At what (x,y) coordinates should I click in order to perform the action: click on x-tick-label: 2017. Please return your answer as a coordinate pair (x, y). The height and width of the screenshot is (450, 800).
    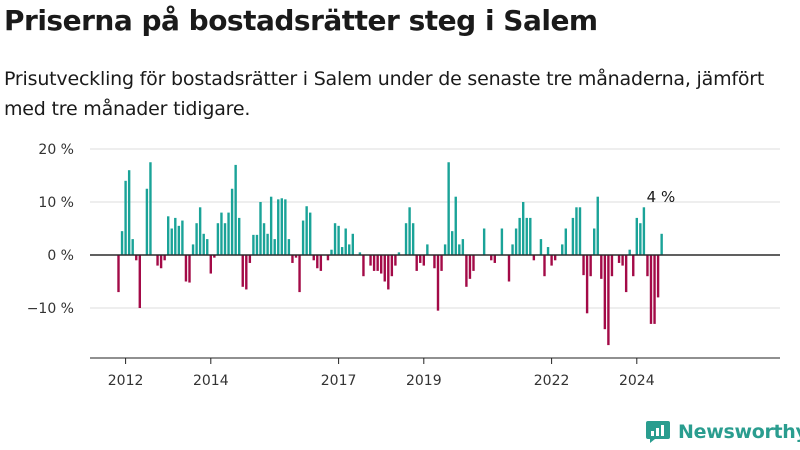
    Looking at the image, I should click on (339, 381).